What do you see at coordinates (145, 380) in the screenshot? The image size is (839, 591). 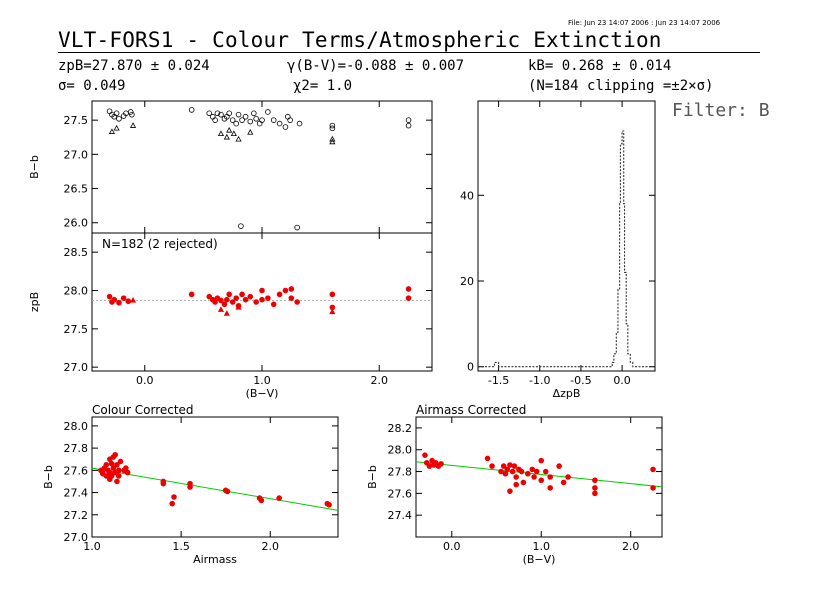 I see `zp-xtick-label: 0.0` at bounding box center [145, 380].